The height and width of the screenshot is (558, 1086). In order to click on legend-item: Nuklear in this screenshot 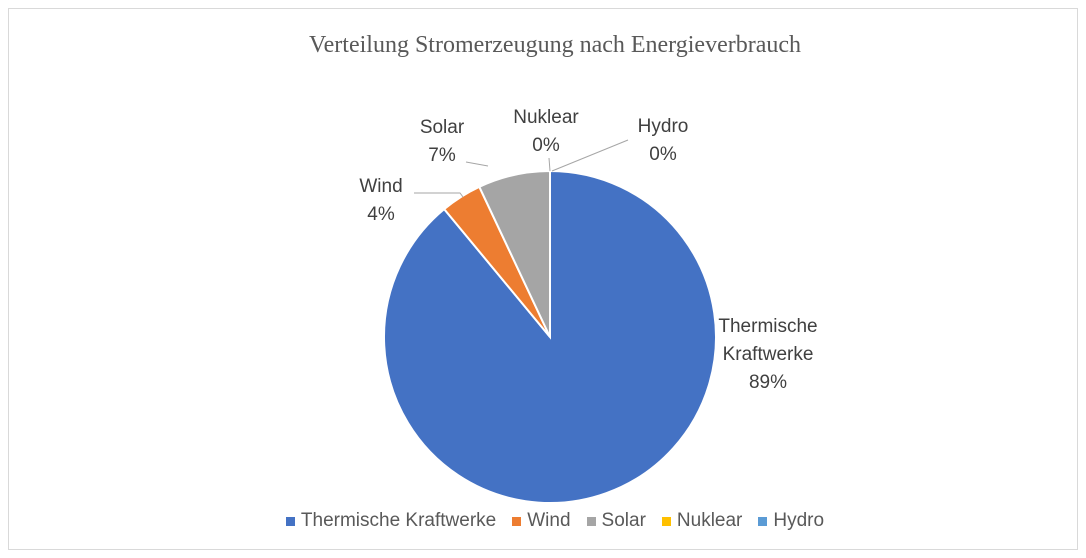, I will do `click(702, 521)`.